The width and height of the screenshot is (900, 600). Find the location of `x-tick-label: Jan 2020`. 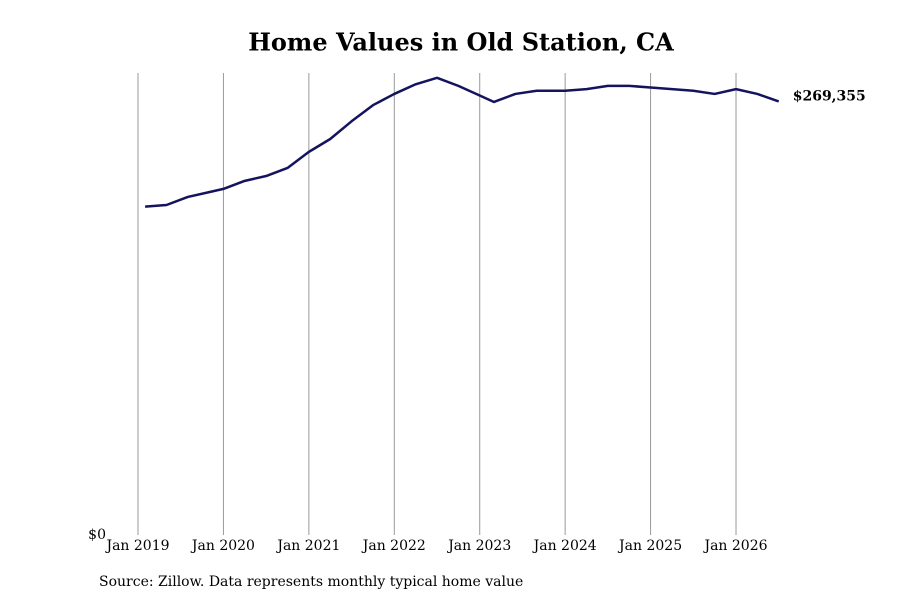

x-tick-label: Jan 2020 is located at coordinates (222, 546).